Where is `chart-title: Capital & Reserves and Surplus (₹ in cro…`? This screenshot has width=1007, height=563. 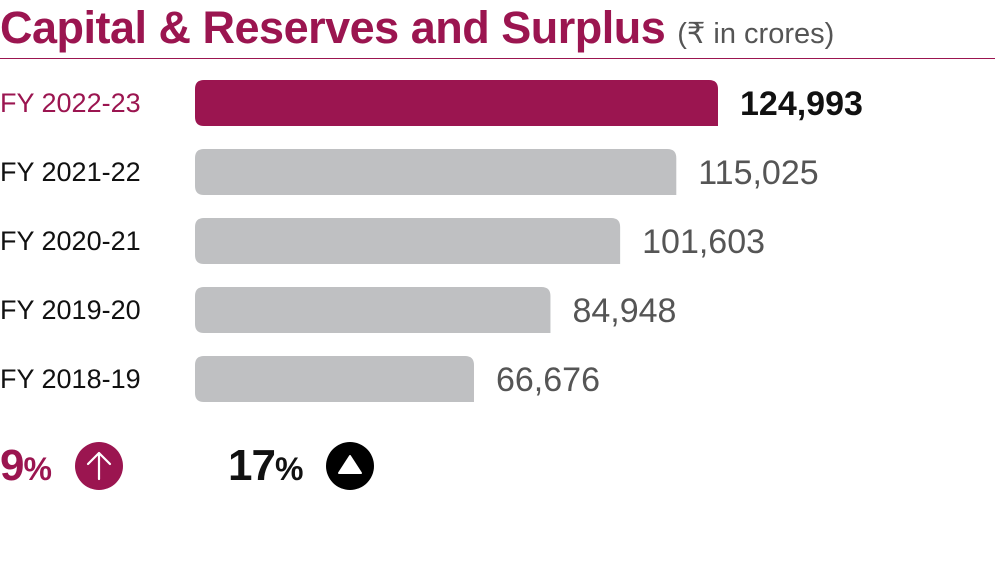 chart-title: Capital & Reserves and Surplus (₹ in cro… is located at coordinates (417, 28).